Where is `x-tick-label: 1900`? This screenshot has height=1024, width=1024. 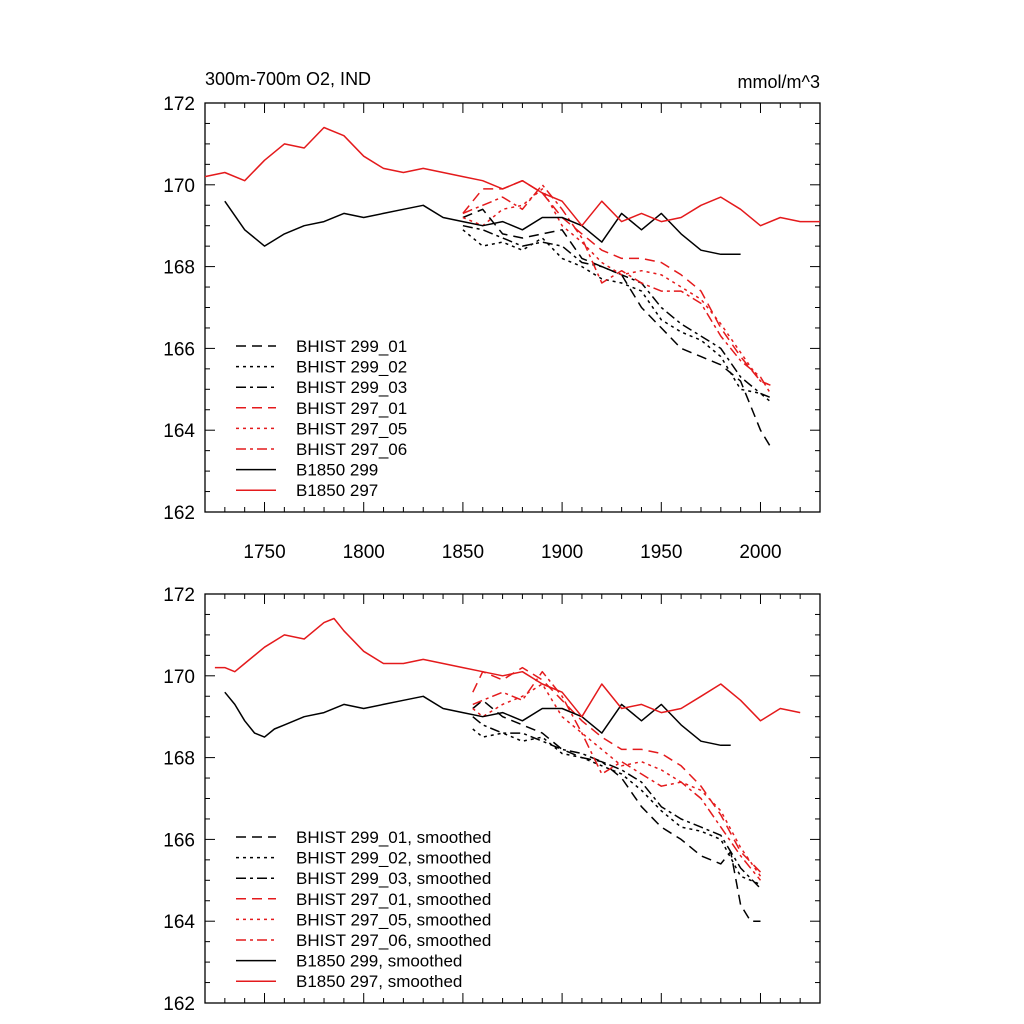
x-tick-label: 1900 is located at coordinates (562, 552).